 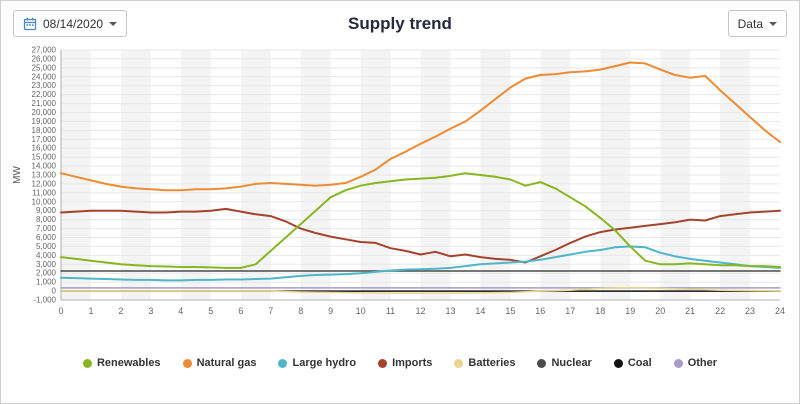 I want to click on svg-text: 4,000, so click(x=46, y=255).